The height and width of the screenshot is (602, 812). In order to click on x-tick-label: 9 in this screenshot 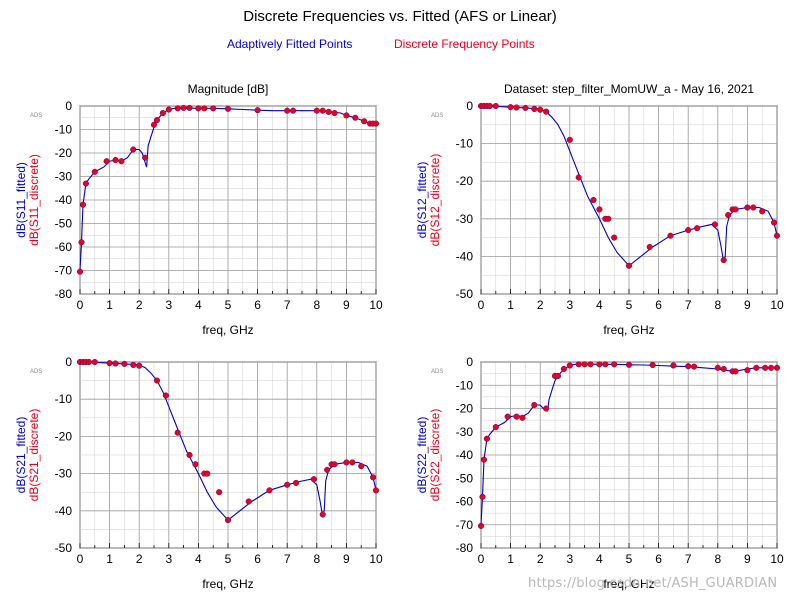, I will do `click(346, 559)`.